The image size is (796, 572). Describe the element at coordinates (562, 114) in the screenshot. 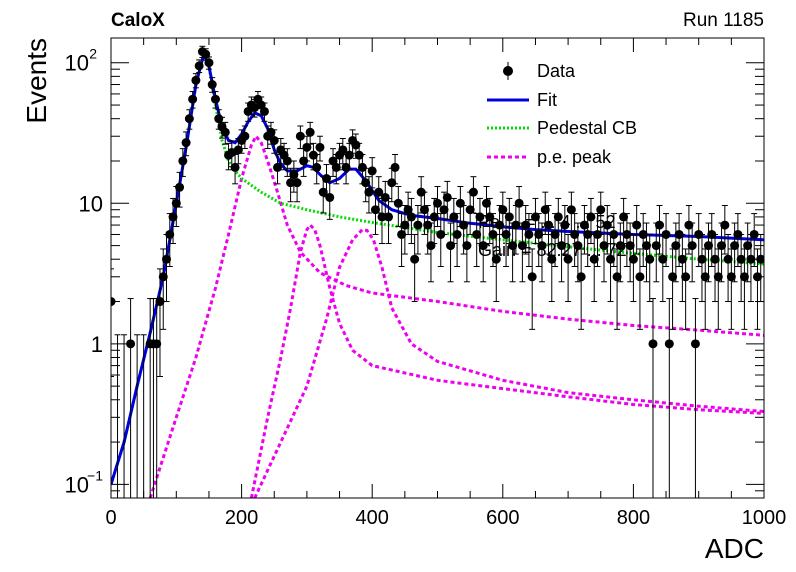

I see `legend: Data Fit Pedestal CB p.e. peak` at that location.